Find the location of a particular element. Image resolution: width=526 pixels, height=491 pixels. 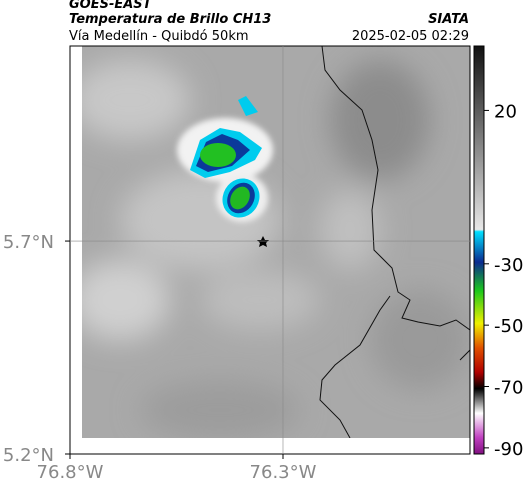

colorbar-tick-label: -90 is located at coordinates (508, 449).